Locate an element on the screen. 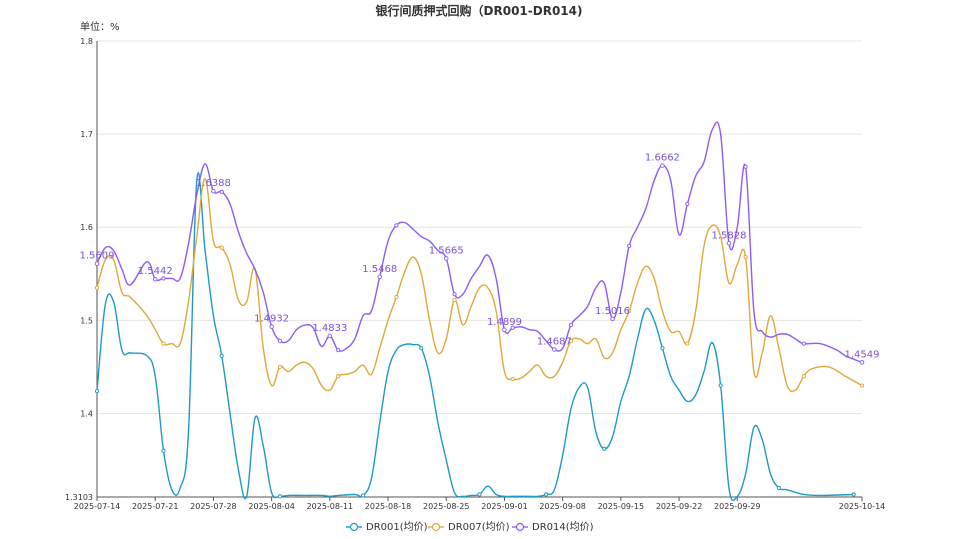 The image size is (958, 539). unit-label: 单位：% is located at coordinates (100, 27).